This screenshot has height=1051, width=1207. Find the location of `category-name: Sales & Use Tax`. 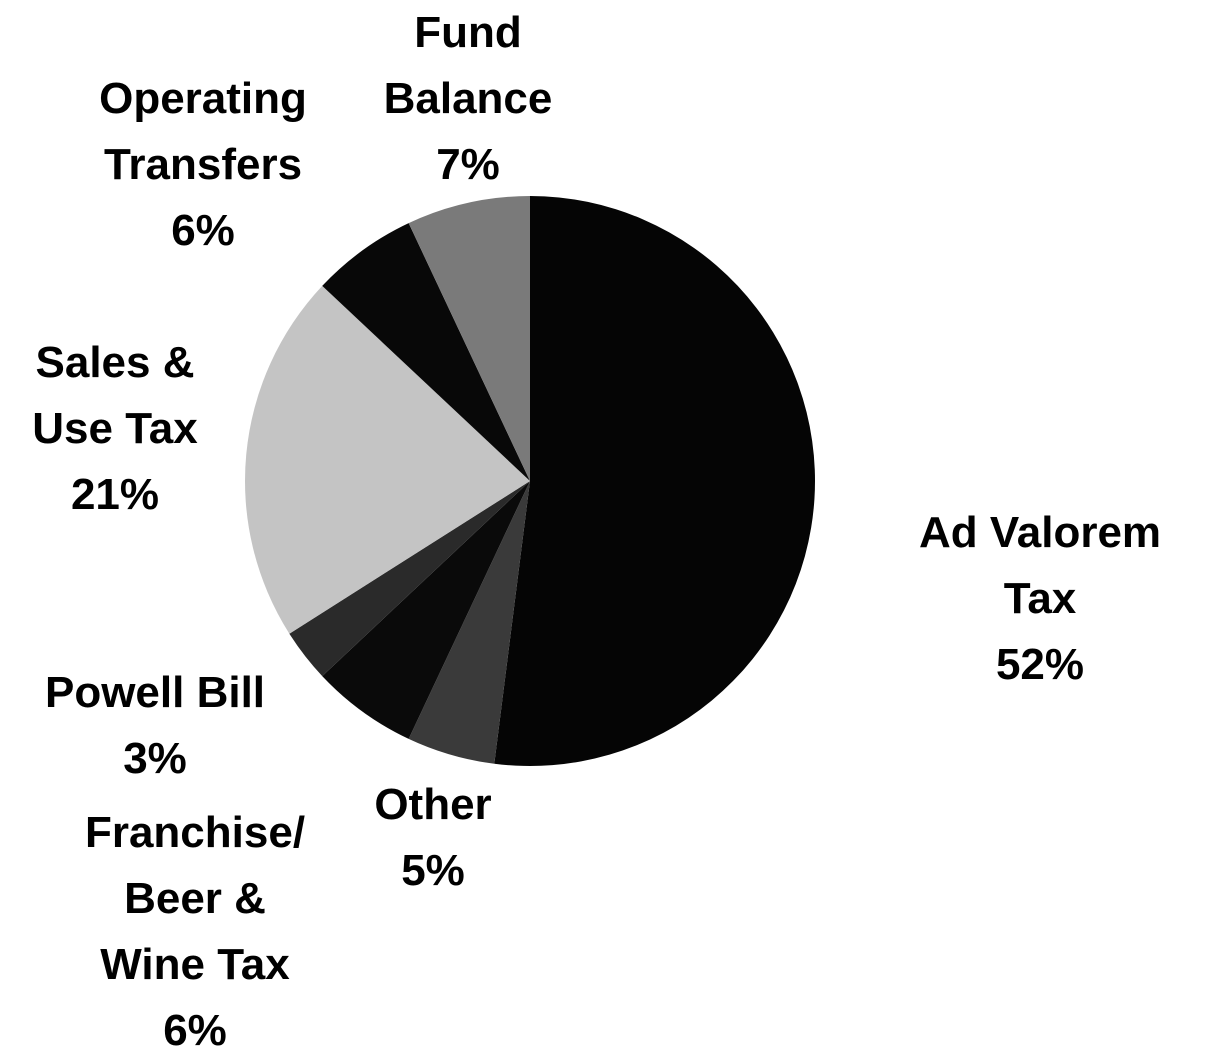

category-name: Sales & Use Tax is located at coordinates (115, 395).